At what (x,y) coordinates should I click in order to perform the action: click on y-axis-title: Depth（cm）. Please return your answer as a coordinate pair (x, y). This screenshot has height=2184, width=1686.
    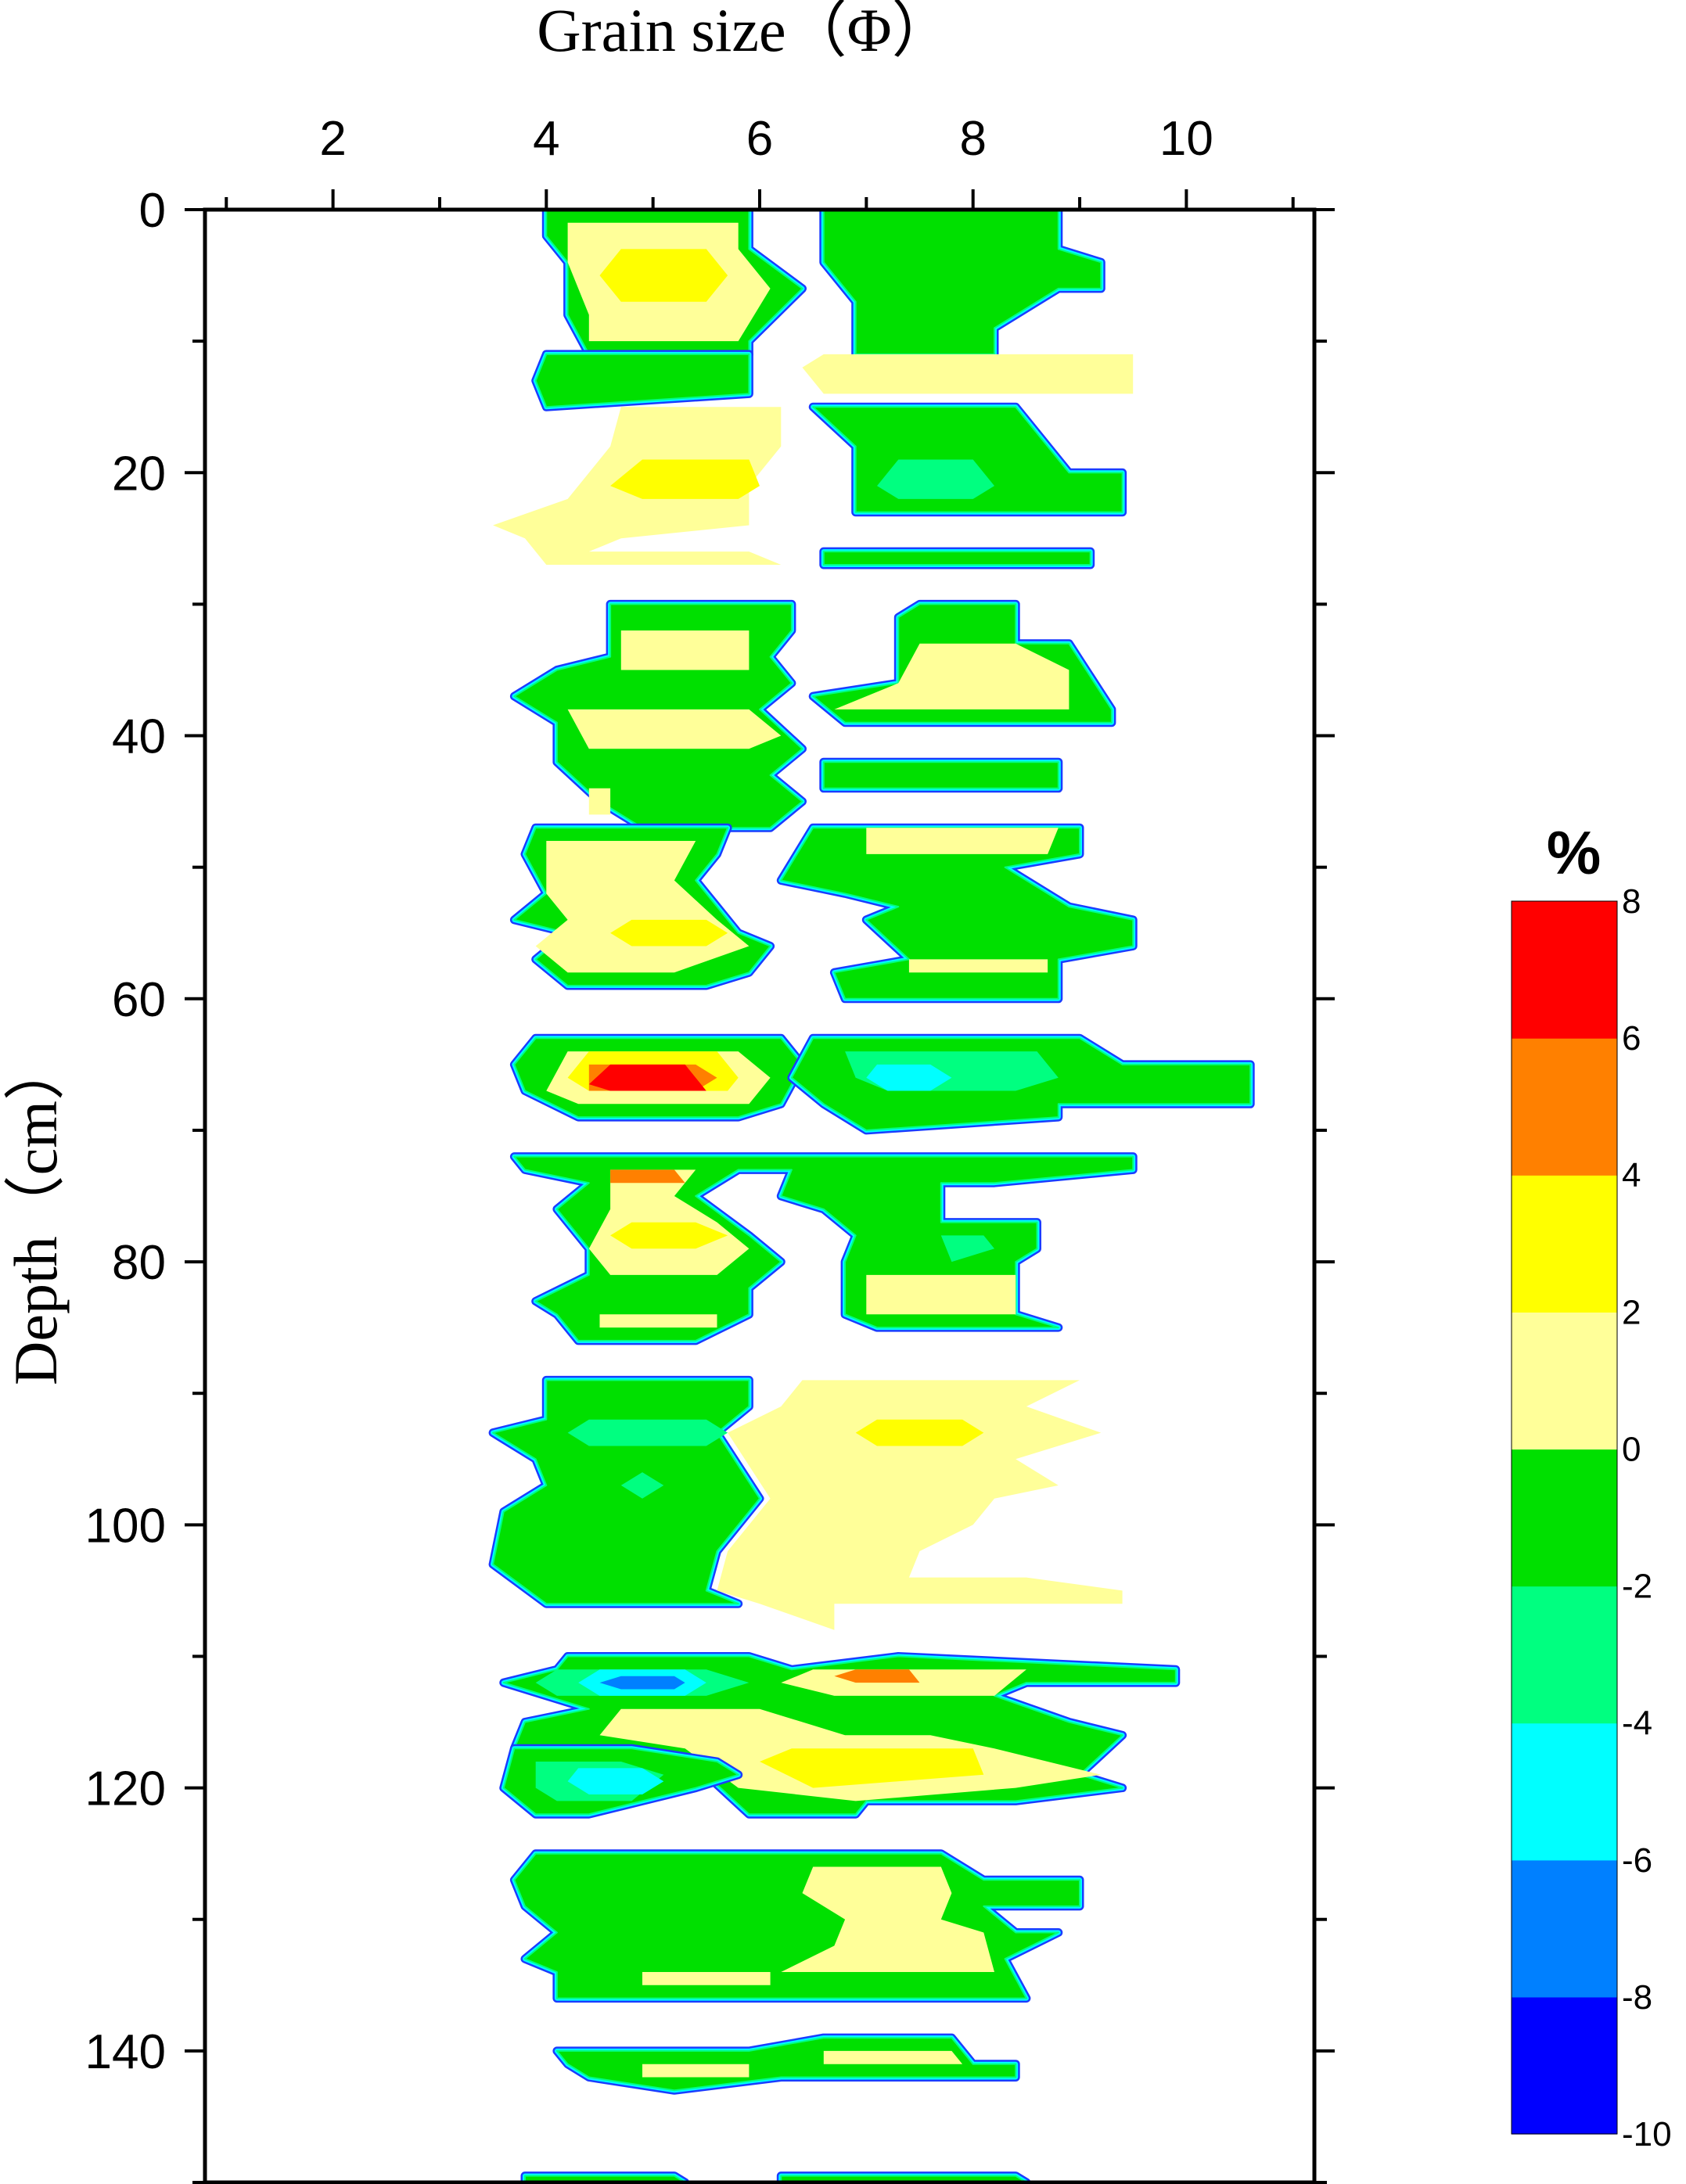
    Looking at the image, I should click on (36, 1212).